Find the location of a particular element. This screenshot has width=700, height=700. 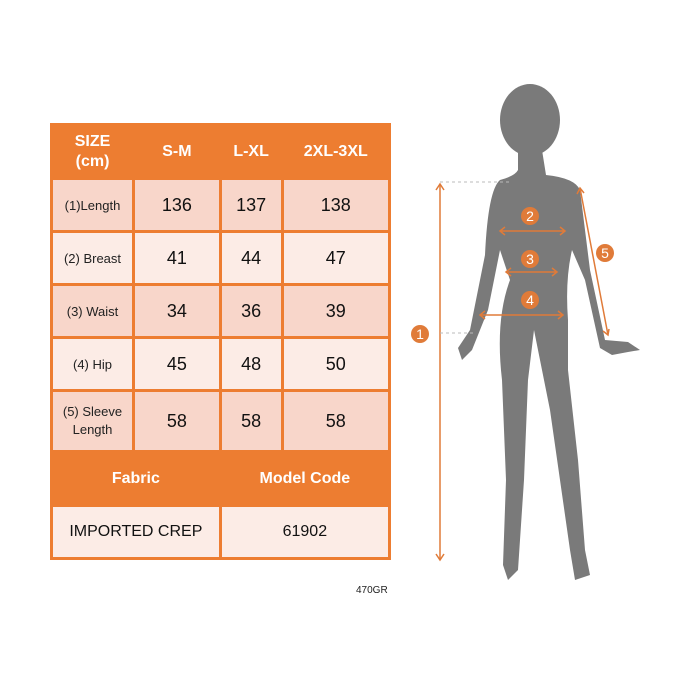

table-row: (2) Breast 41 44 47 is located at coordinates (221, 258).